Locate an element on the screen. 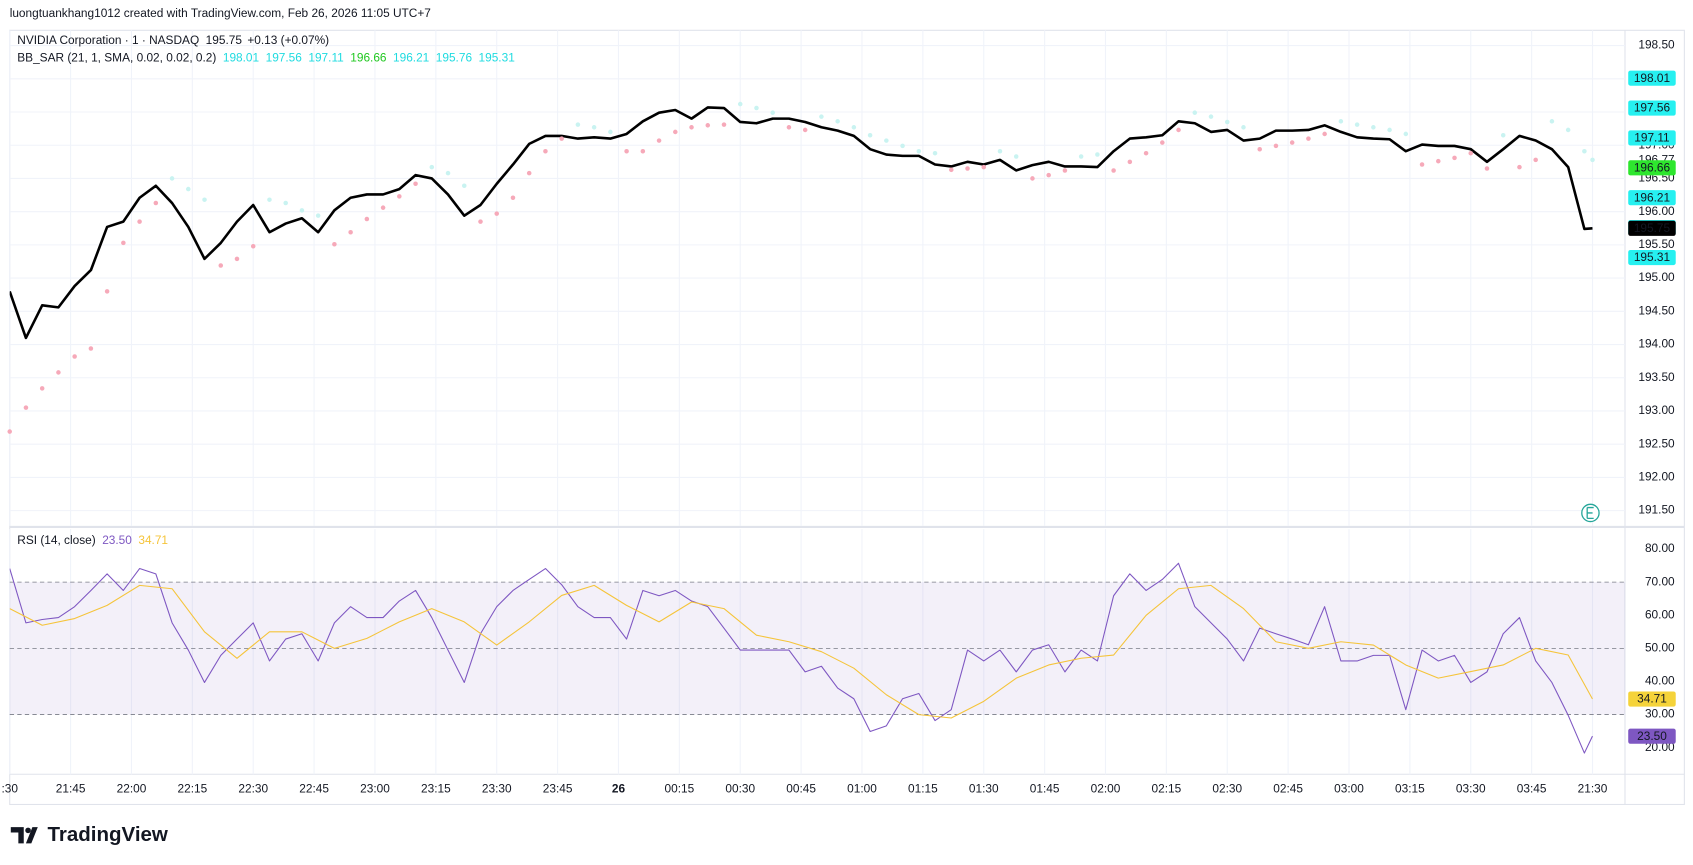 The height and width of the screenshot is (865, 1693). y-tick-label: 40.00 is located at coordinates (1660, 681).